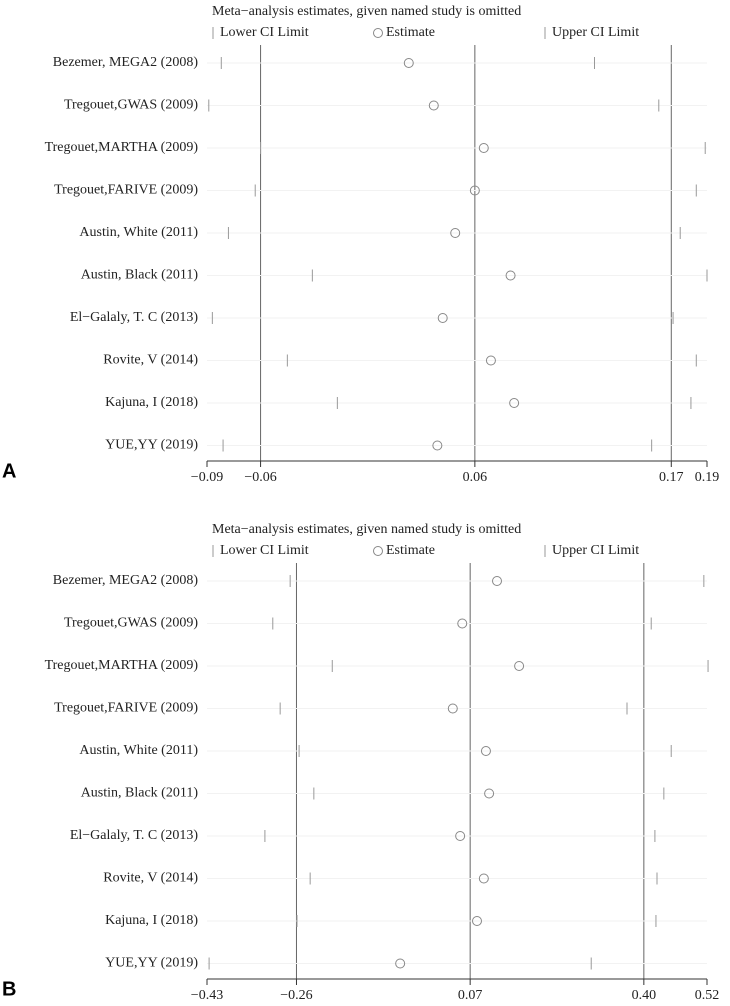 The width and height of the screenshot is (730, 1006). Describe the element at coordinates (475, 477) in the screenshot. I see `x-tick-label: 0.06` at that location.